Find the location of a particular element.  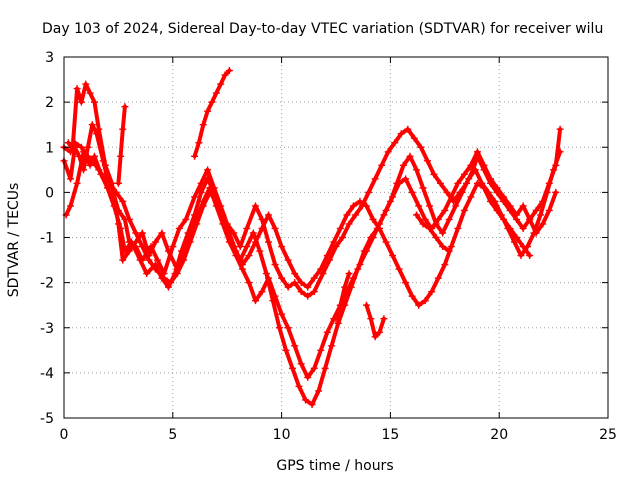

y-tick-label: -3 is located at coordinates (47, 329).